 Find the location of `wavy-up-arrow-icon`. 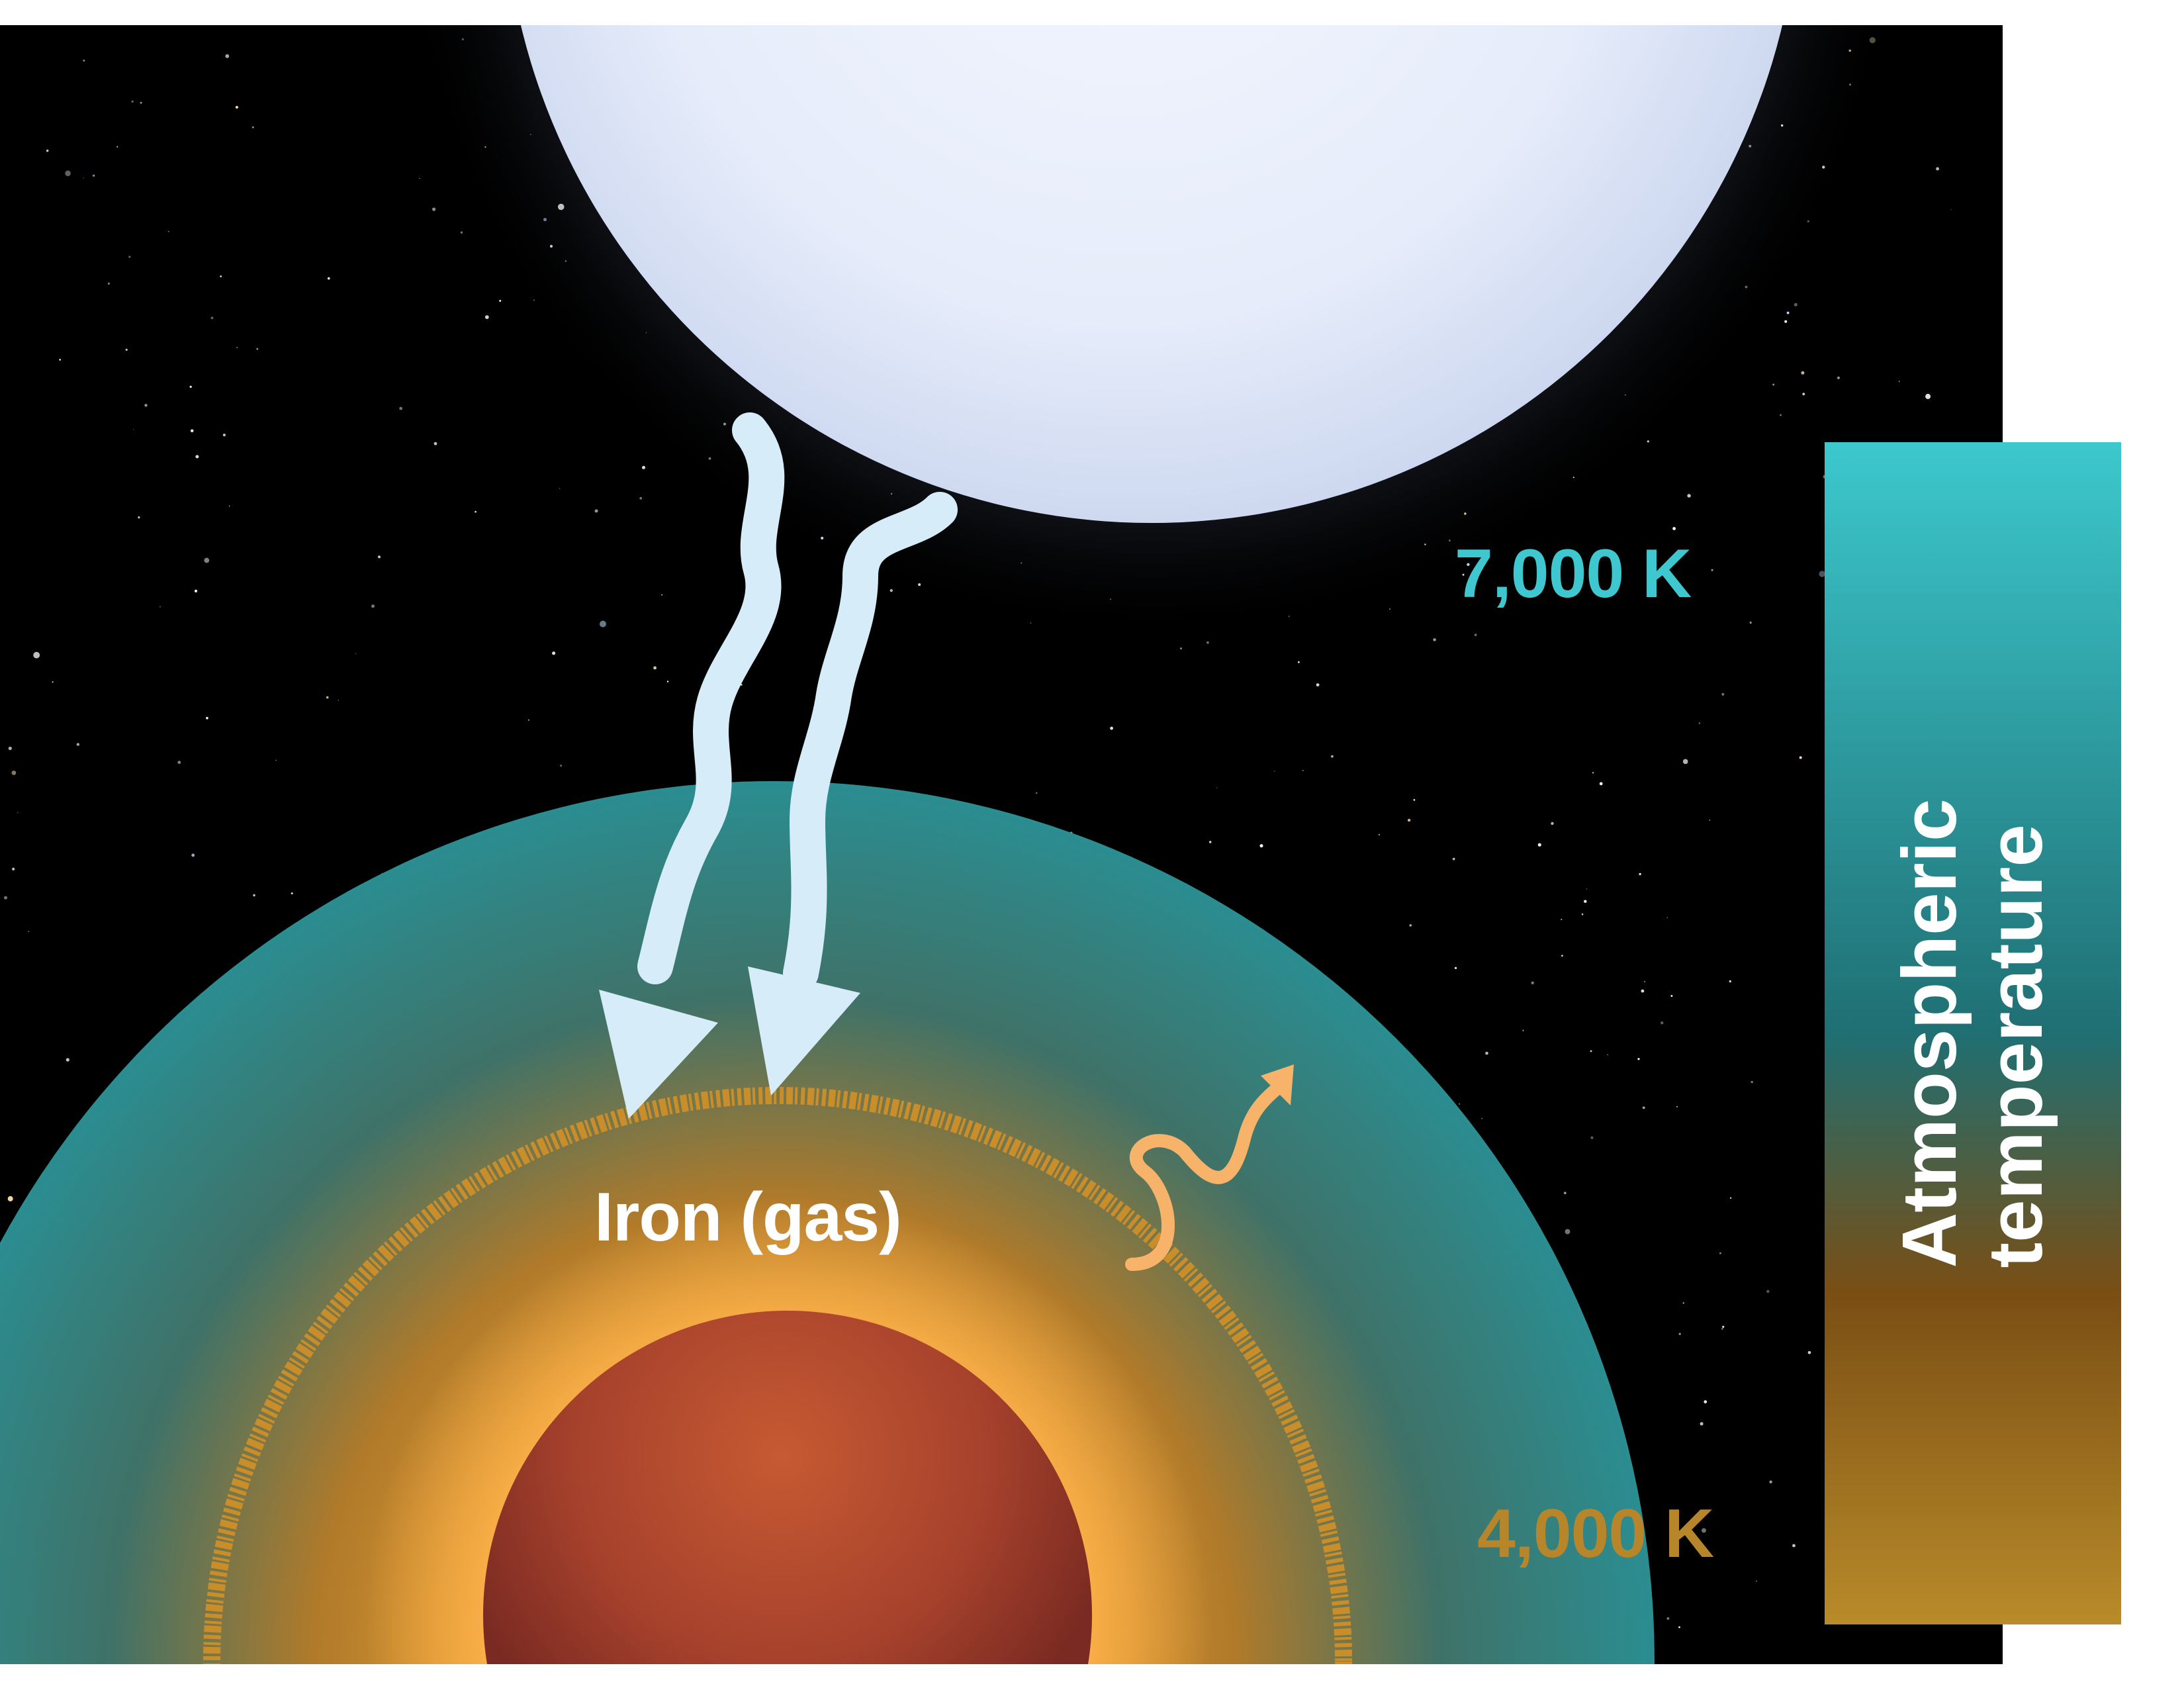

wavy-up-arrow-icon is located at coordinates (1209, 1167).